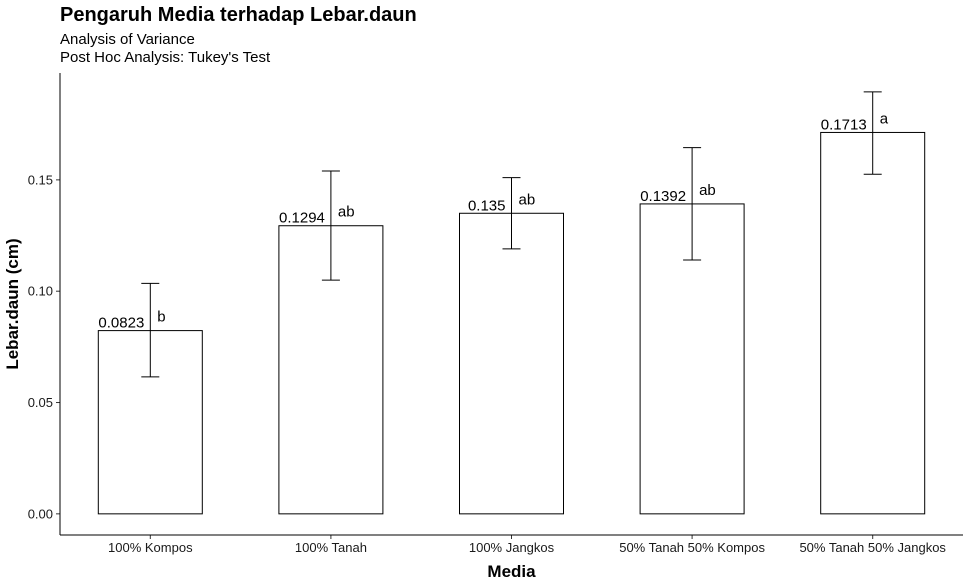 The height and width of the screenshot is (580, 970). I want to click on chart-subtitle-1: Analysis of Variance, so click(127, 39).